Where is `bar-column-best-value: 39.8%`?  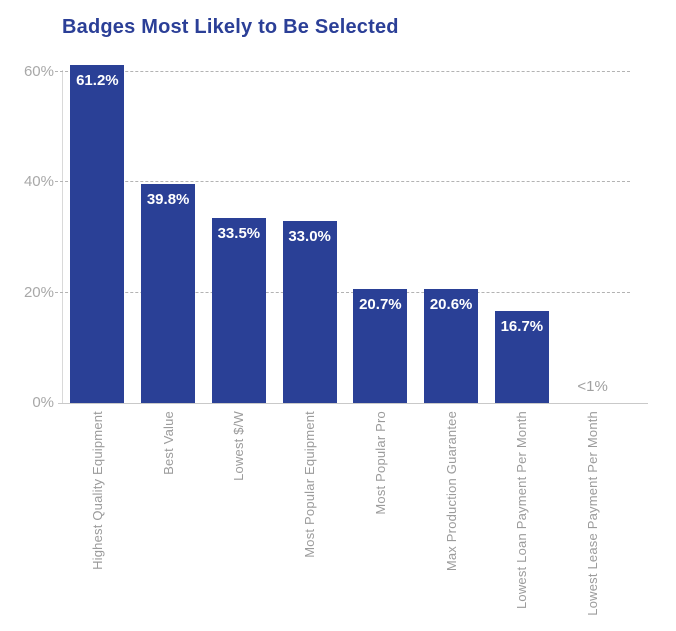
bar-column-best-value: 39.8% is located at coordinates (168, 226).